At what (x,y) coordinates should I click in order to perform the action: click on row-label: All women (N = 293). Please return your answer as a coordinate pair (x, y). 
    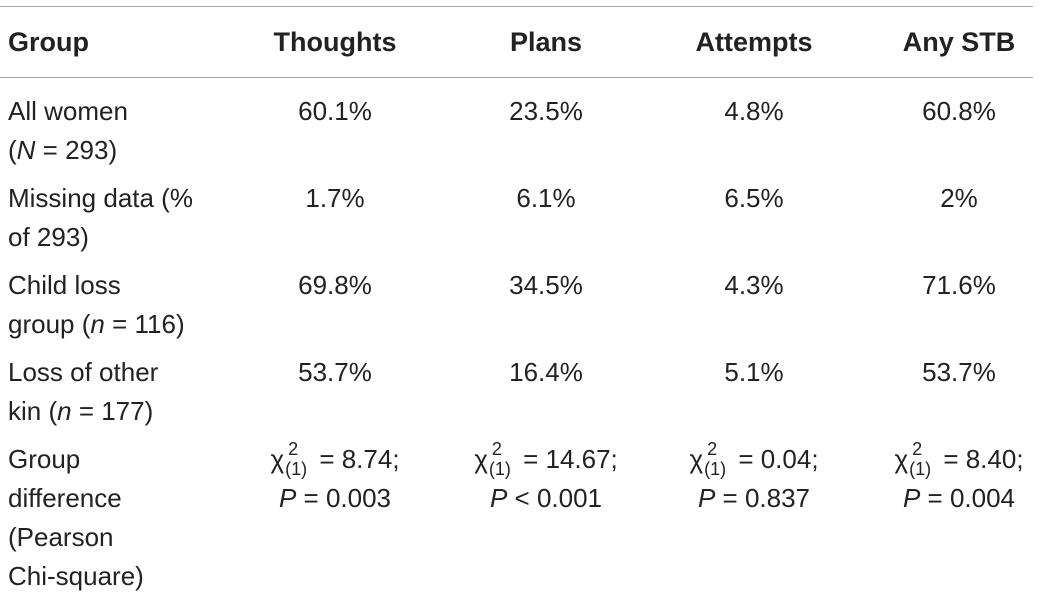
    Looking at the image, I should click on (68, 131).